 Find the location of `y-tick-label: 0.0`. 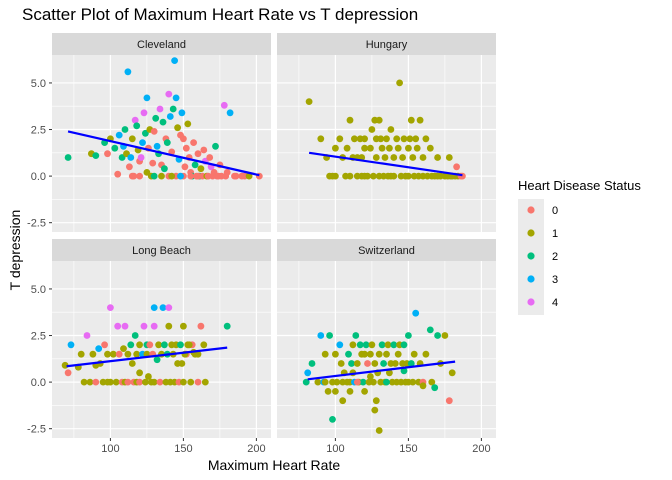

y-tick-label: 0.0 is located at coordinates (38, 383).